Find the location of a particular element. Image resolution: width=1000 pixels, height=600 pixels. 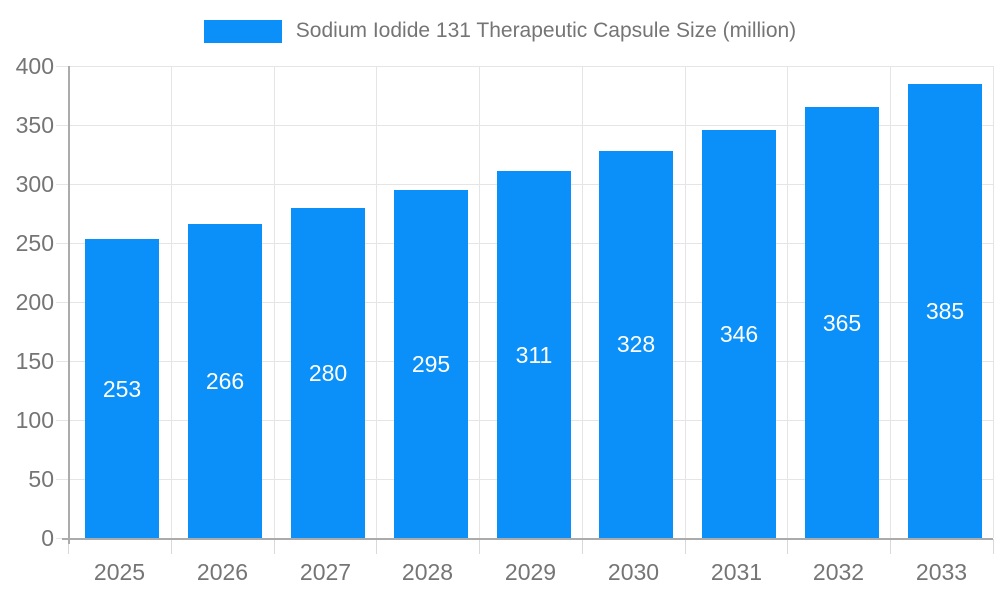

x-axis-line is located at coordinates (527, 539).